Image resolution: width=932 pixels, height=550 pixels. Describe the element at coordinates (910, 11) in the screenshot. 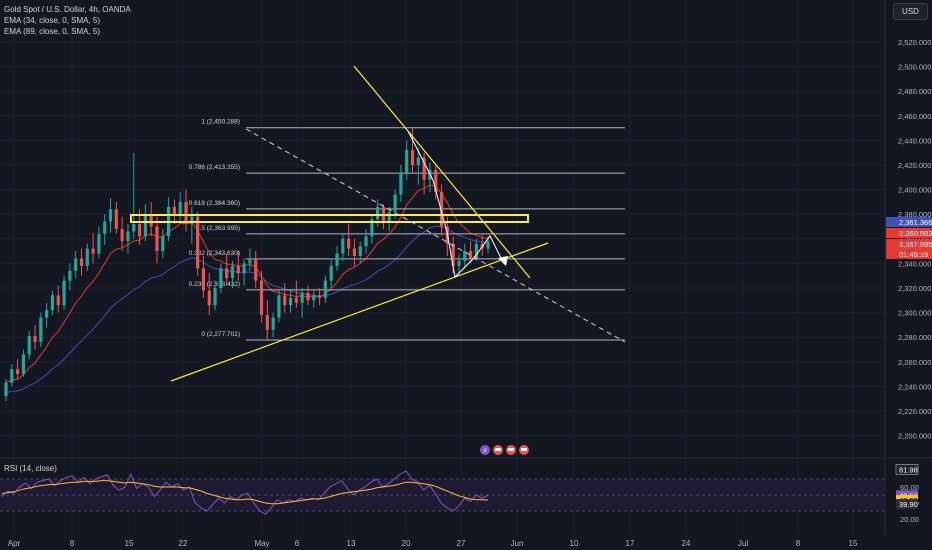

I see `currency-button: USD` at that location.